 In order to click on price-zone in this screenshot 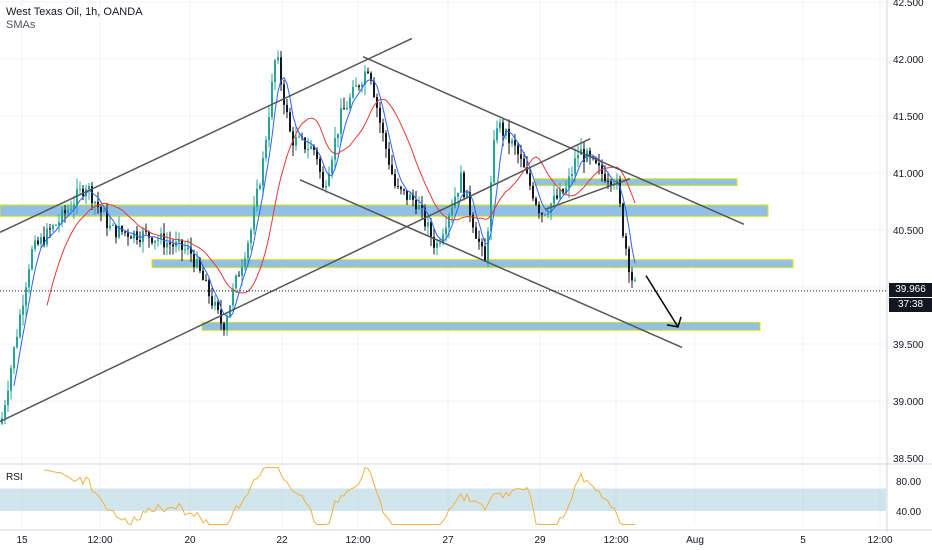, I will do `click(636, 182)`.